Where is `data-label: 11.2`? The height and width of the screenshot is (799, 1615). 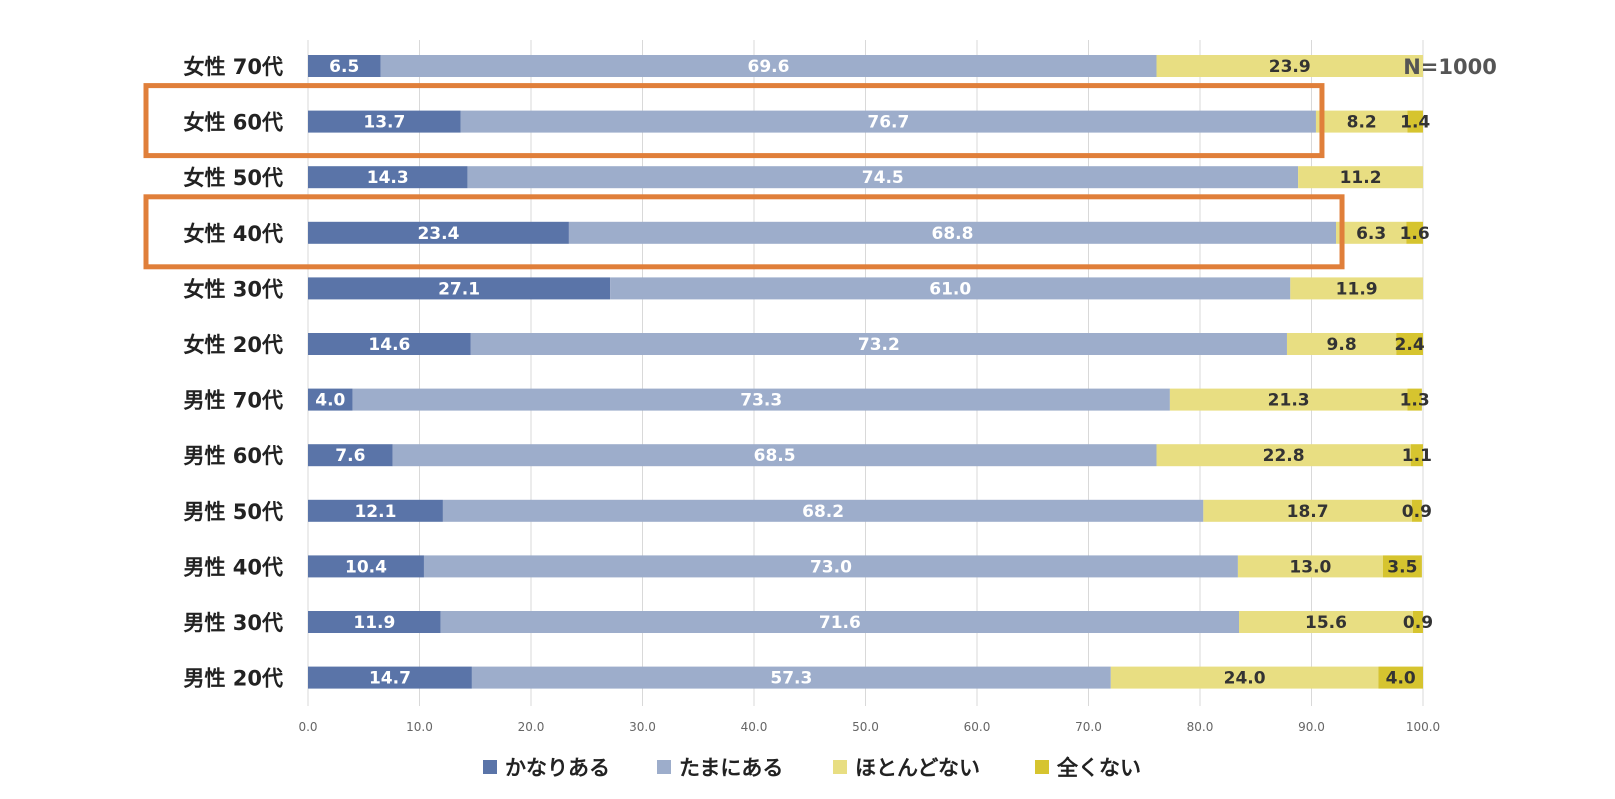 data-label: 11.2 is located at coordinates (1361, 178).